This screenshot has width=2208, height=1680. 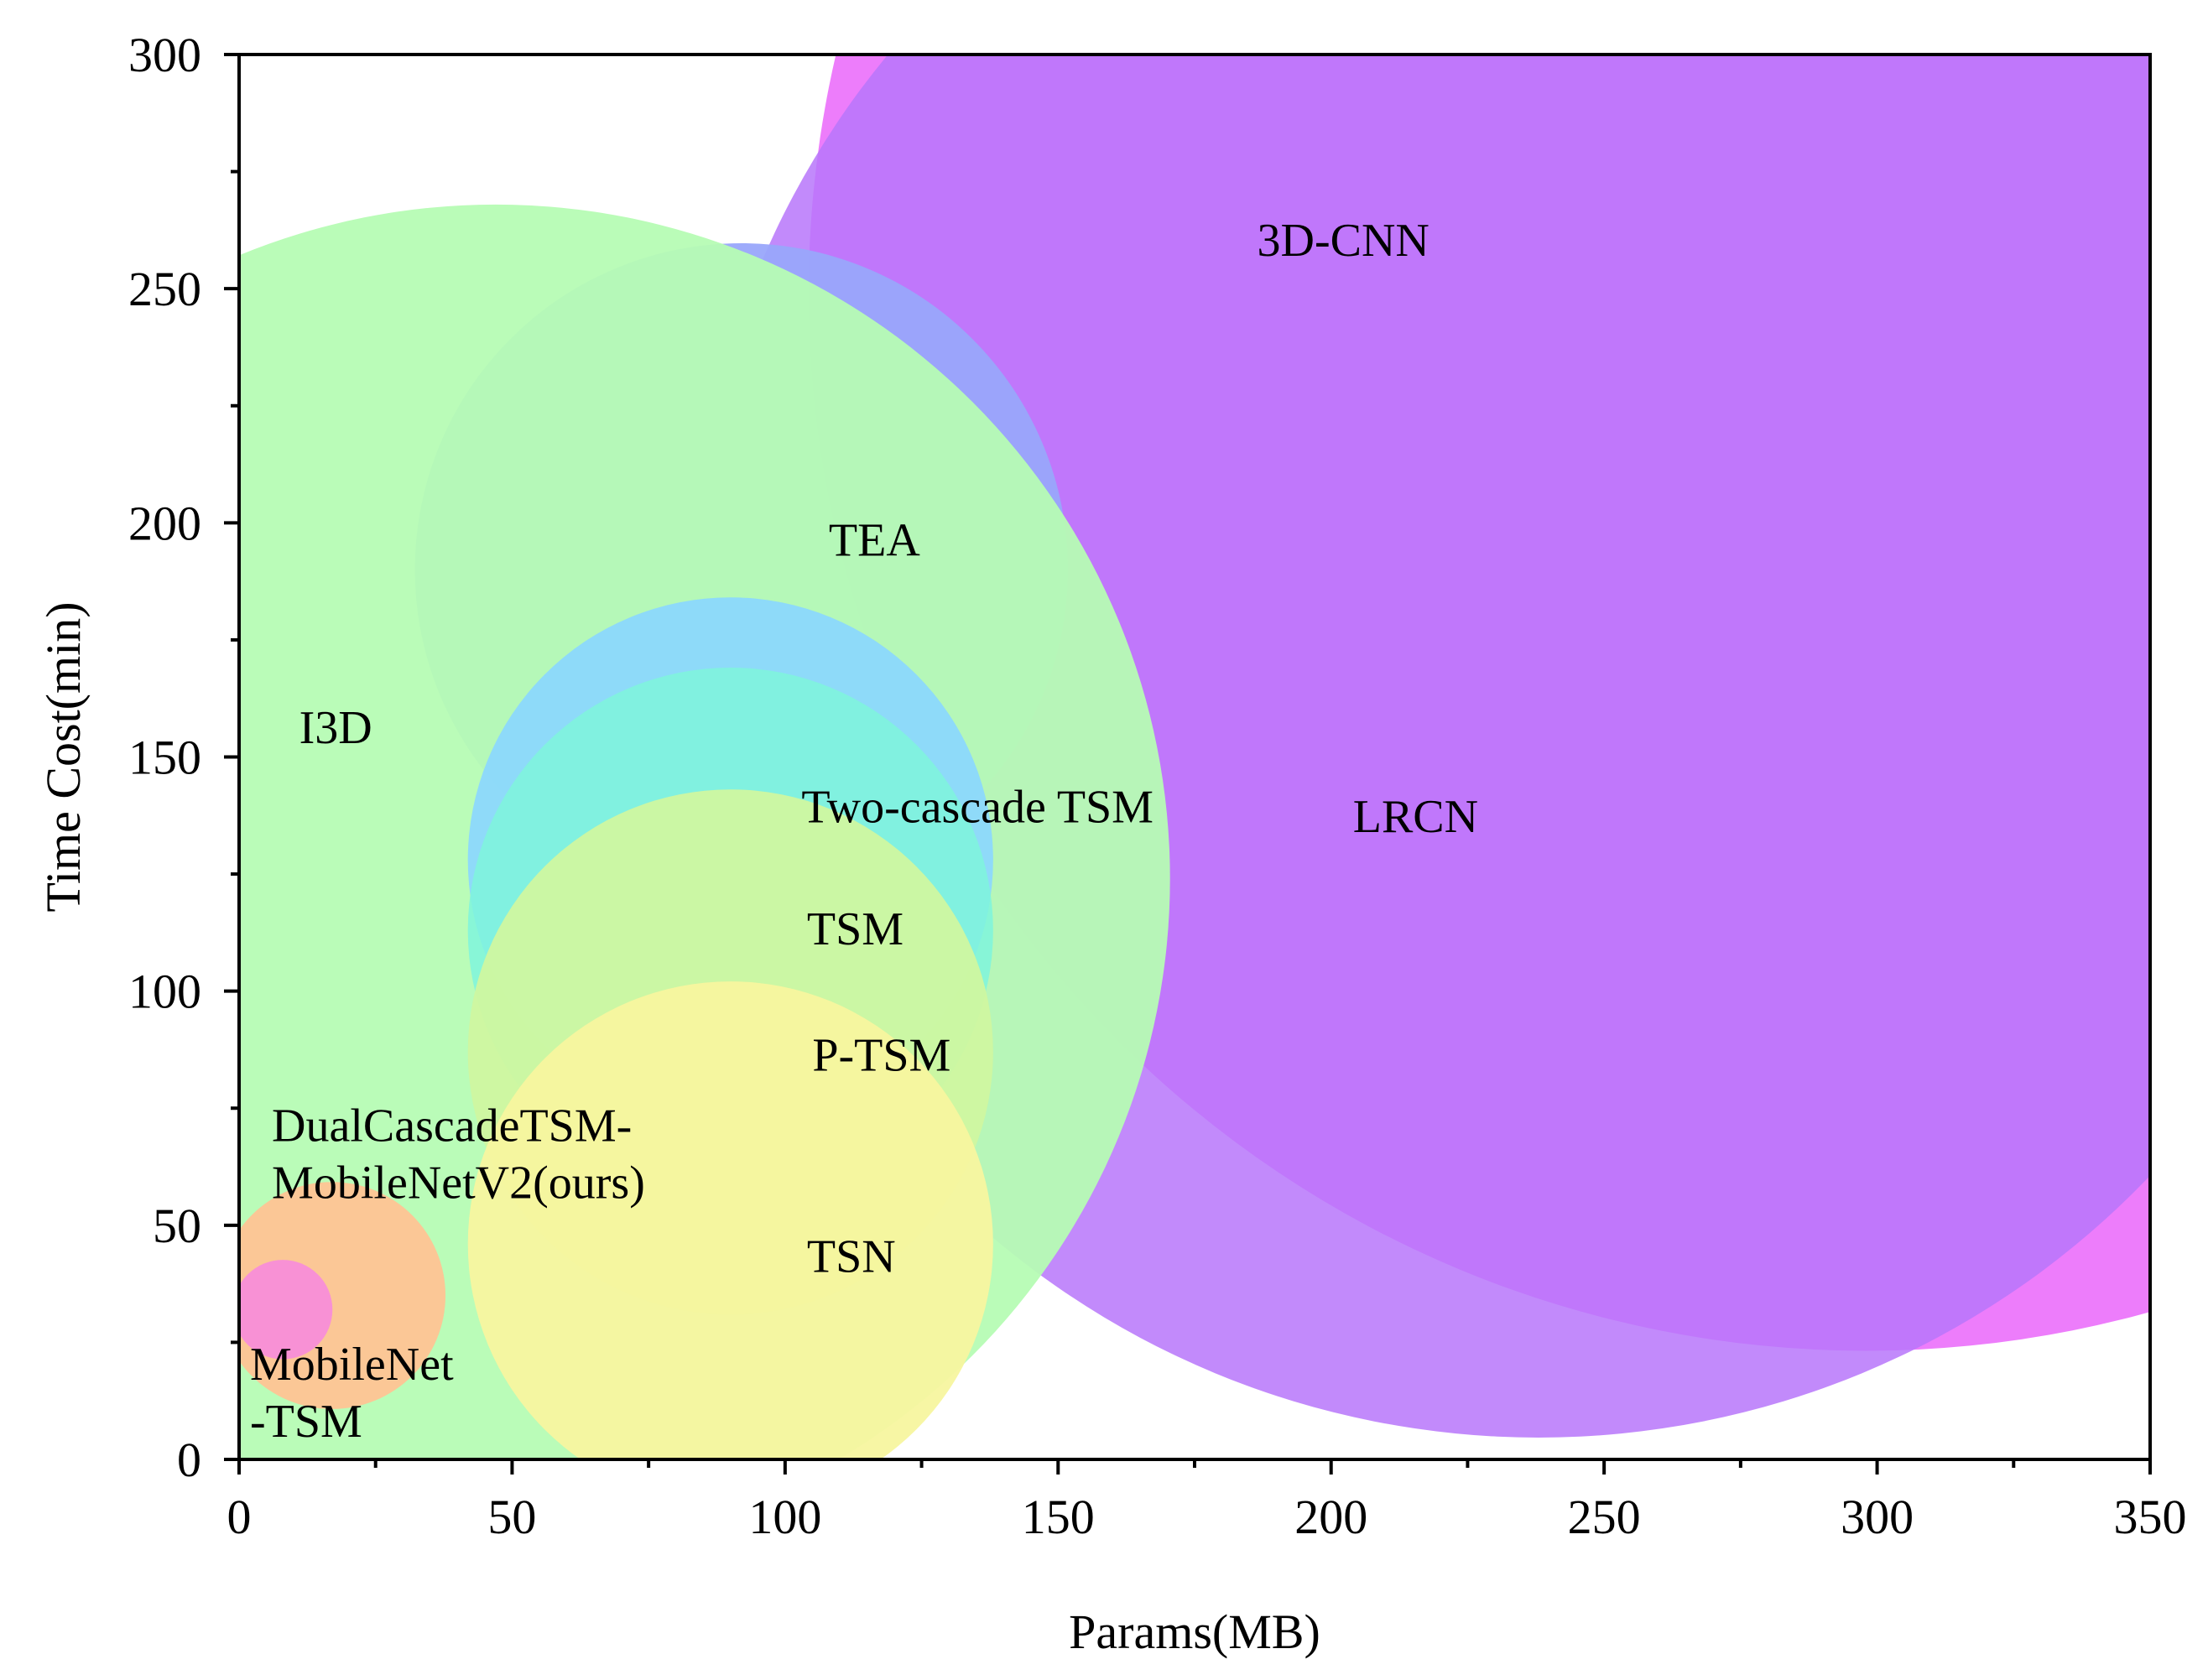 I want to click on label-p-tsm: P-TSM, so click(x=881, y=1056).